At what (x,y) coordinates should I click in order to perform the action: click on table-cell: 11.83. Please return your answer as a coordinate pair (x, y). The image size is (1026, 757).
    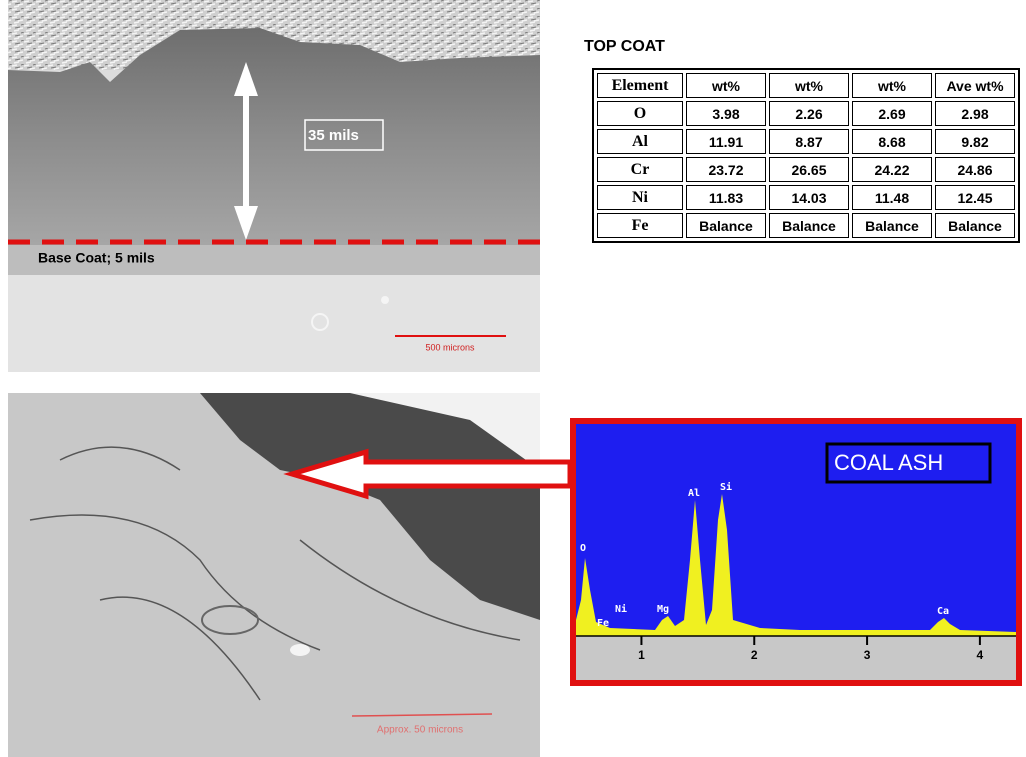
    Looking at the image, I should click on (726, 197).